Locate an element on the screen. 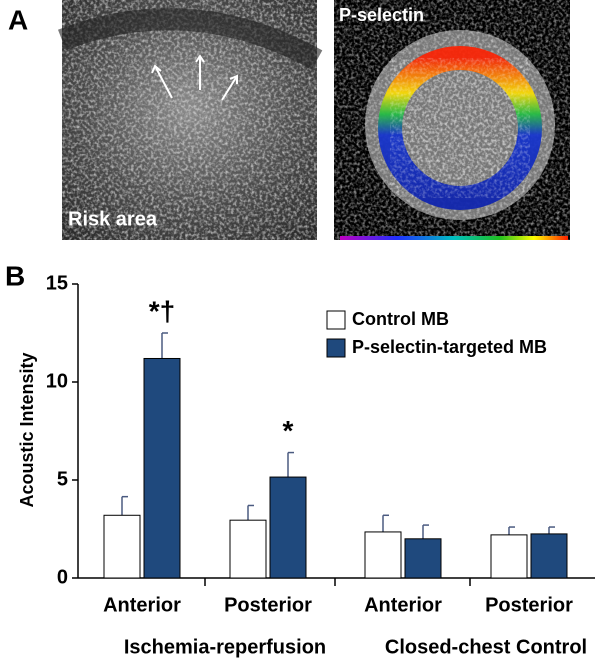 This screenshot has width=604, height=669. image-caption: Risk area is located at coordinates (113, 219).